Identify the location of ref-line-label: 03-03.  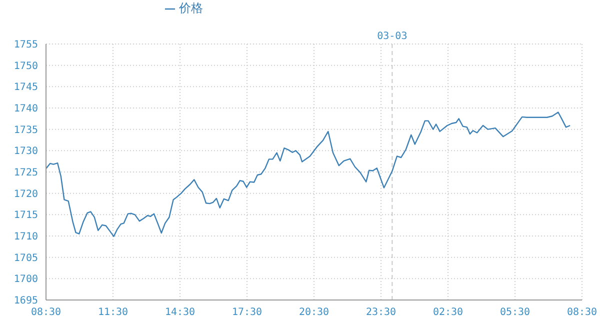
(392, 36).